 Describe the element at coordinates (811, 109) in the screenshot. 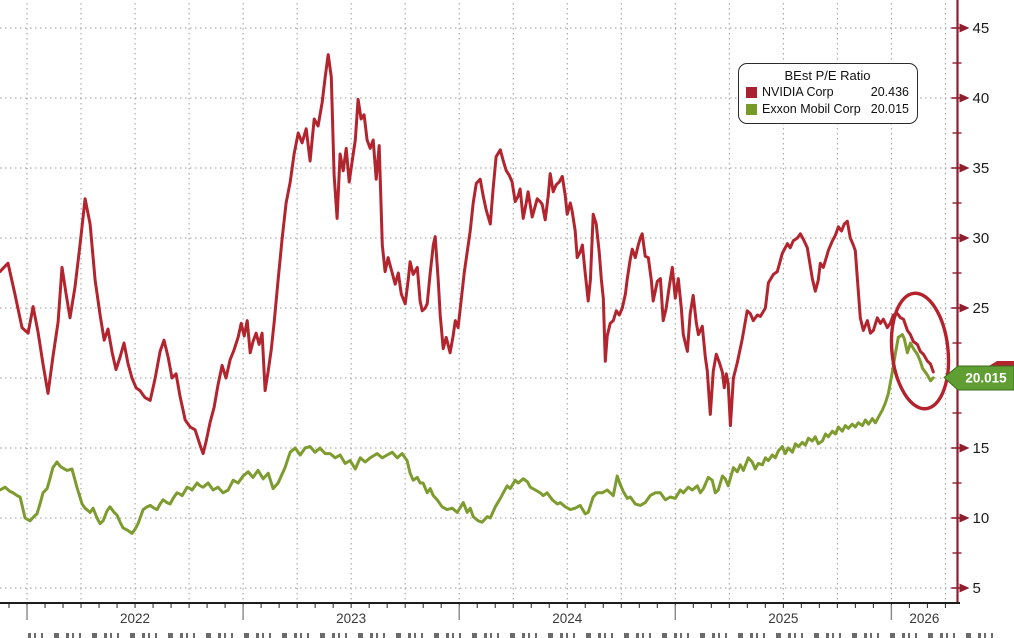

I see `exxon-legend-label: Exxon Mobil Corp` at that location.